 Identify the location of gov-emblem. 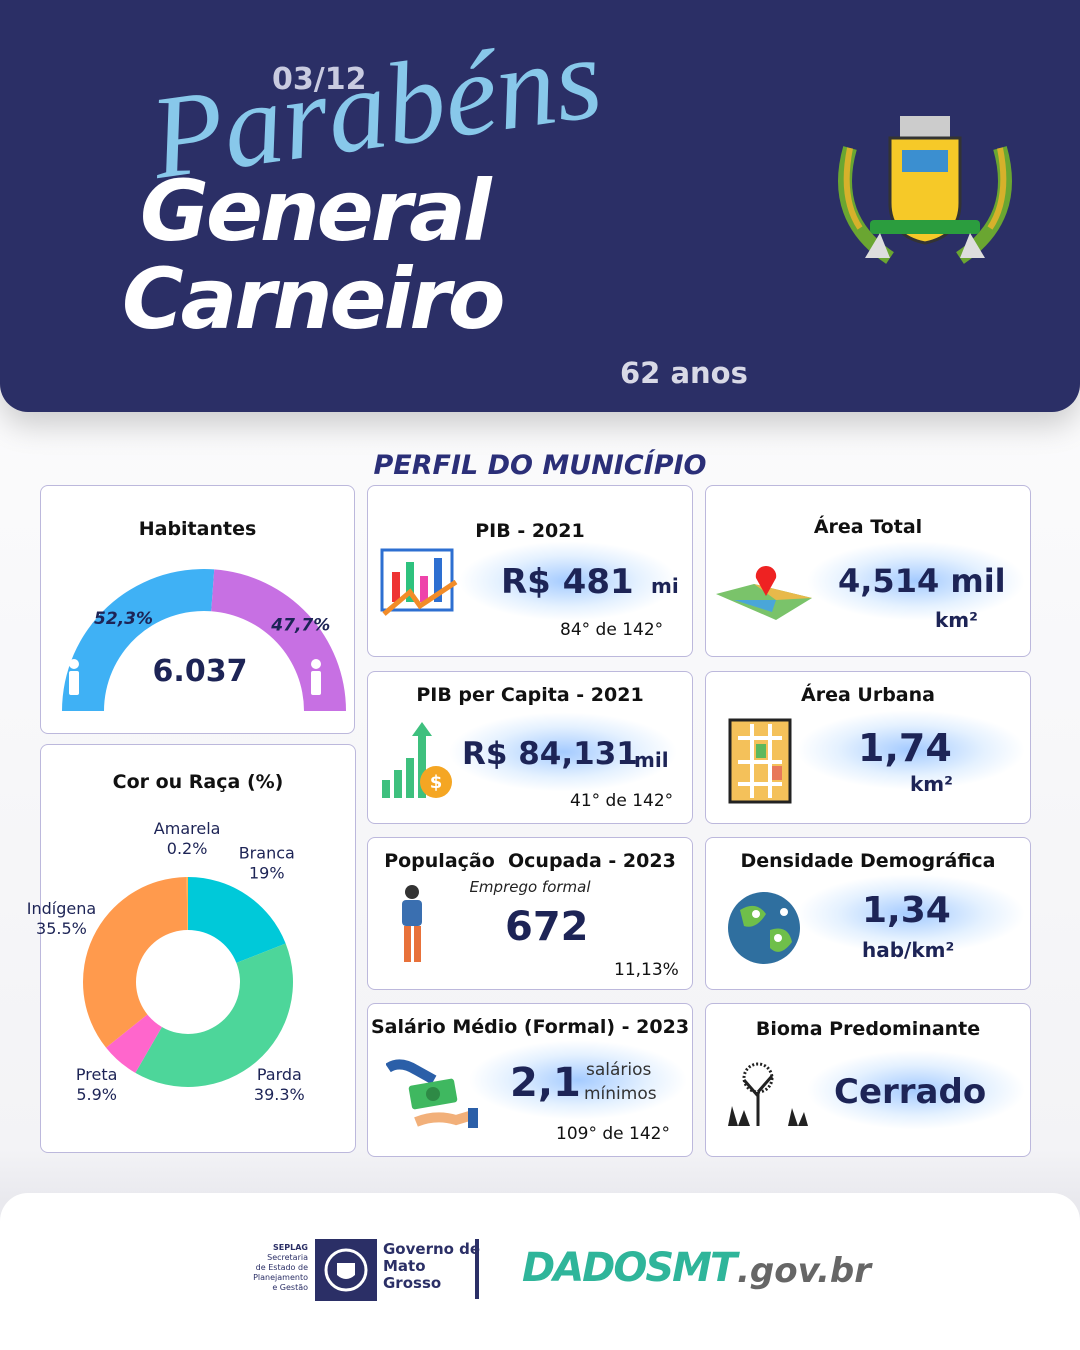
(346, 1270).